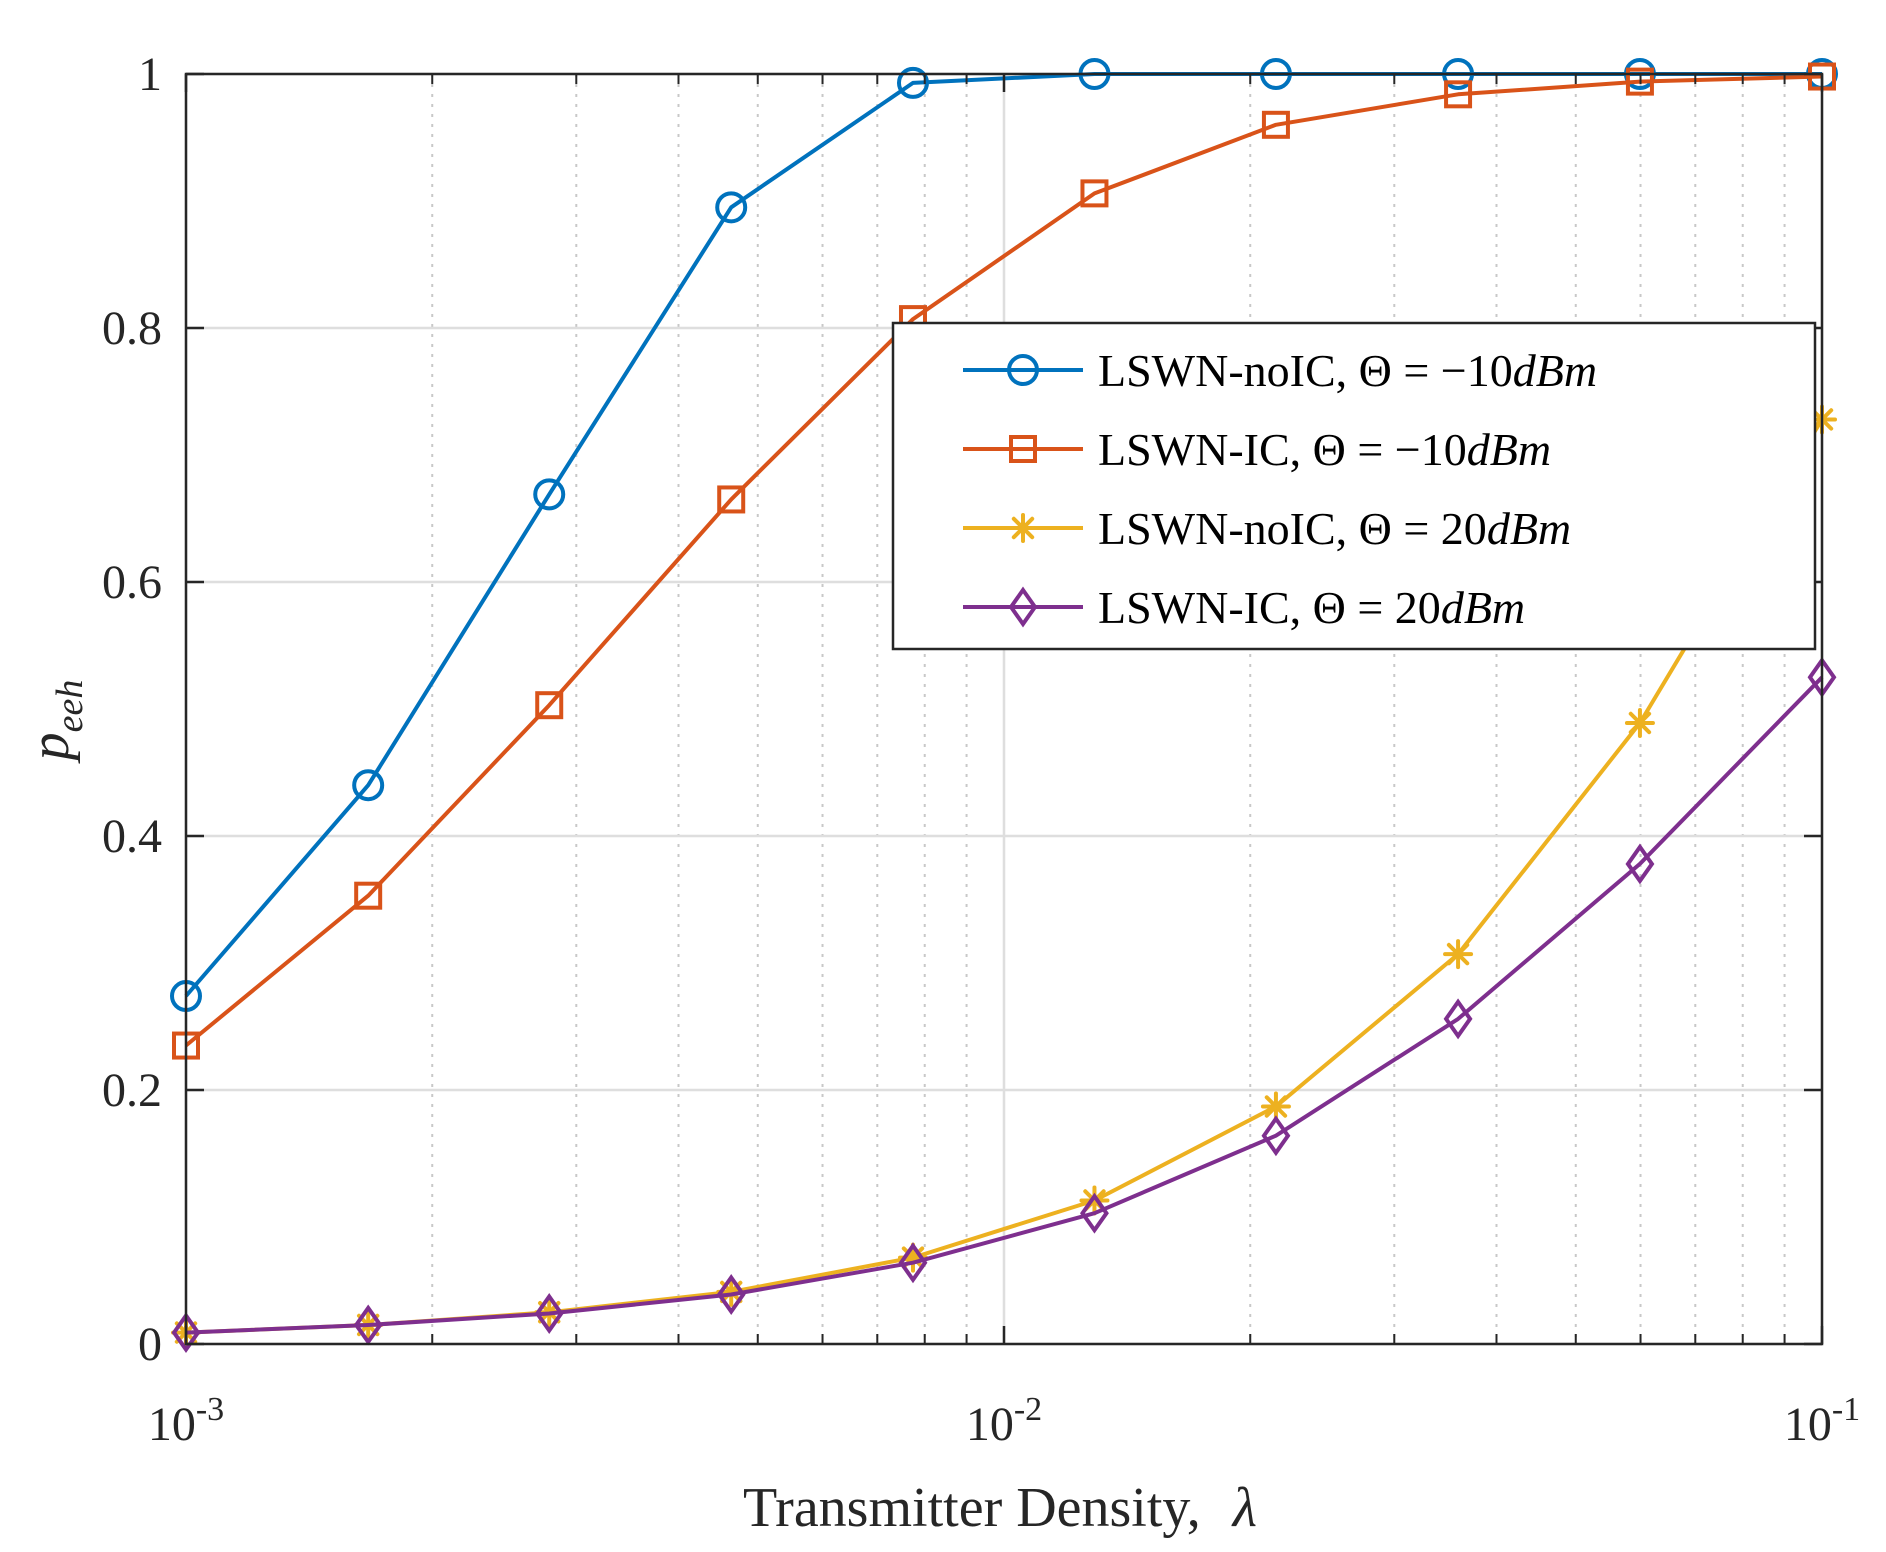 The height and width of the screenshot is (1552, 1886). I want to click on y-tick-label: 0.4, so click(132, 836).